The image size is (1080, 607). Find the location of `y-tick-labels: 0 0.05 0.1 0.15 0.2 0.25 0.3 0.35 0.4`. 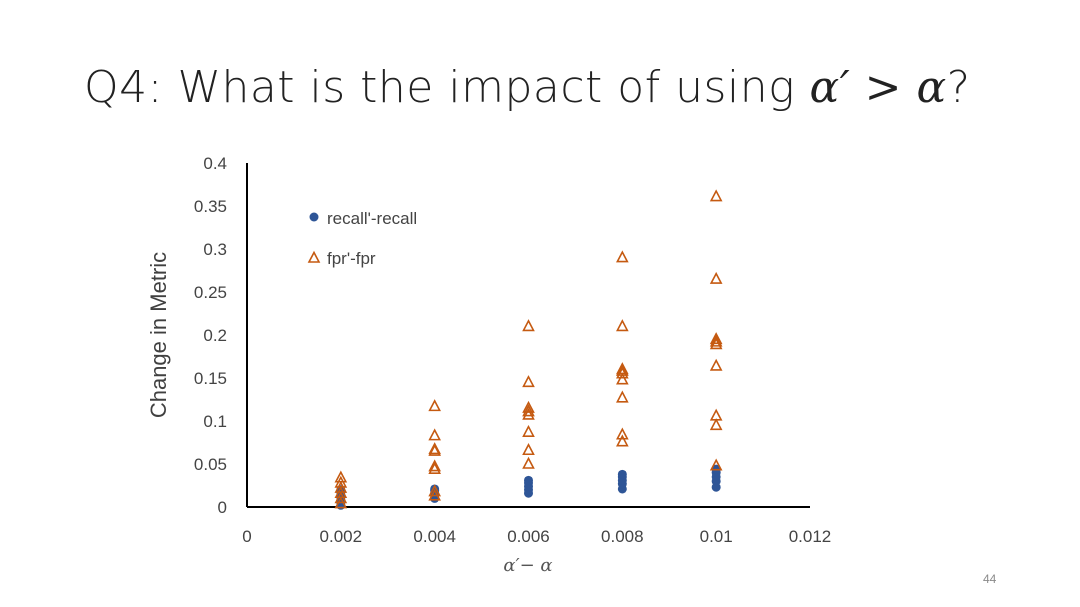

y-tick-labels: 0 0.05 0.1 0.15 0.2 0.25 0.3 0.35 0.4 is located at coordinates (210, 335).